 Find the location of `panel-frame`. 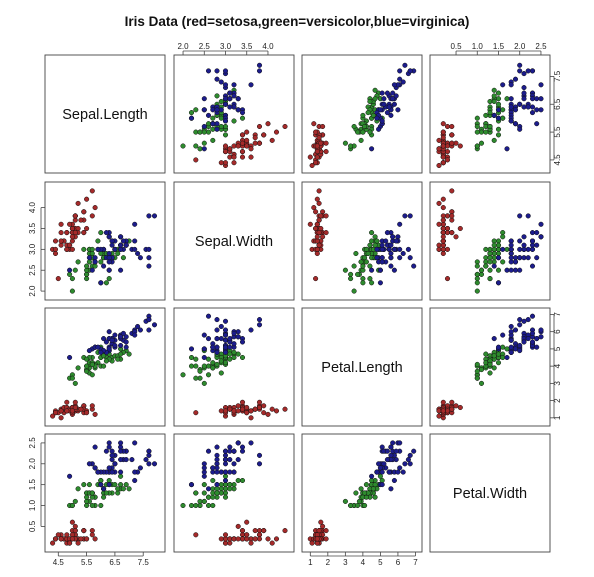

panel-frame is located at coordinates (362, 367).